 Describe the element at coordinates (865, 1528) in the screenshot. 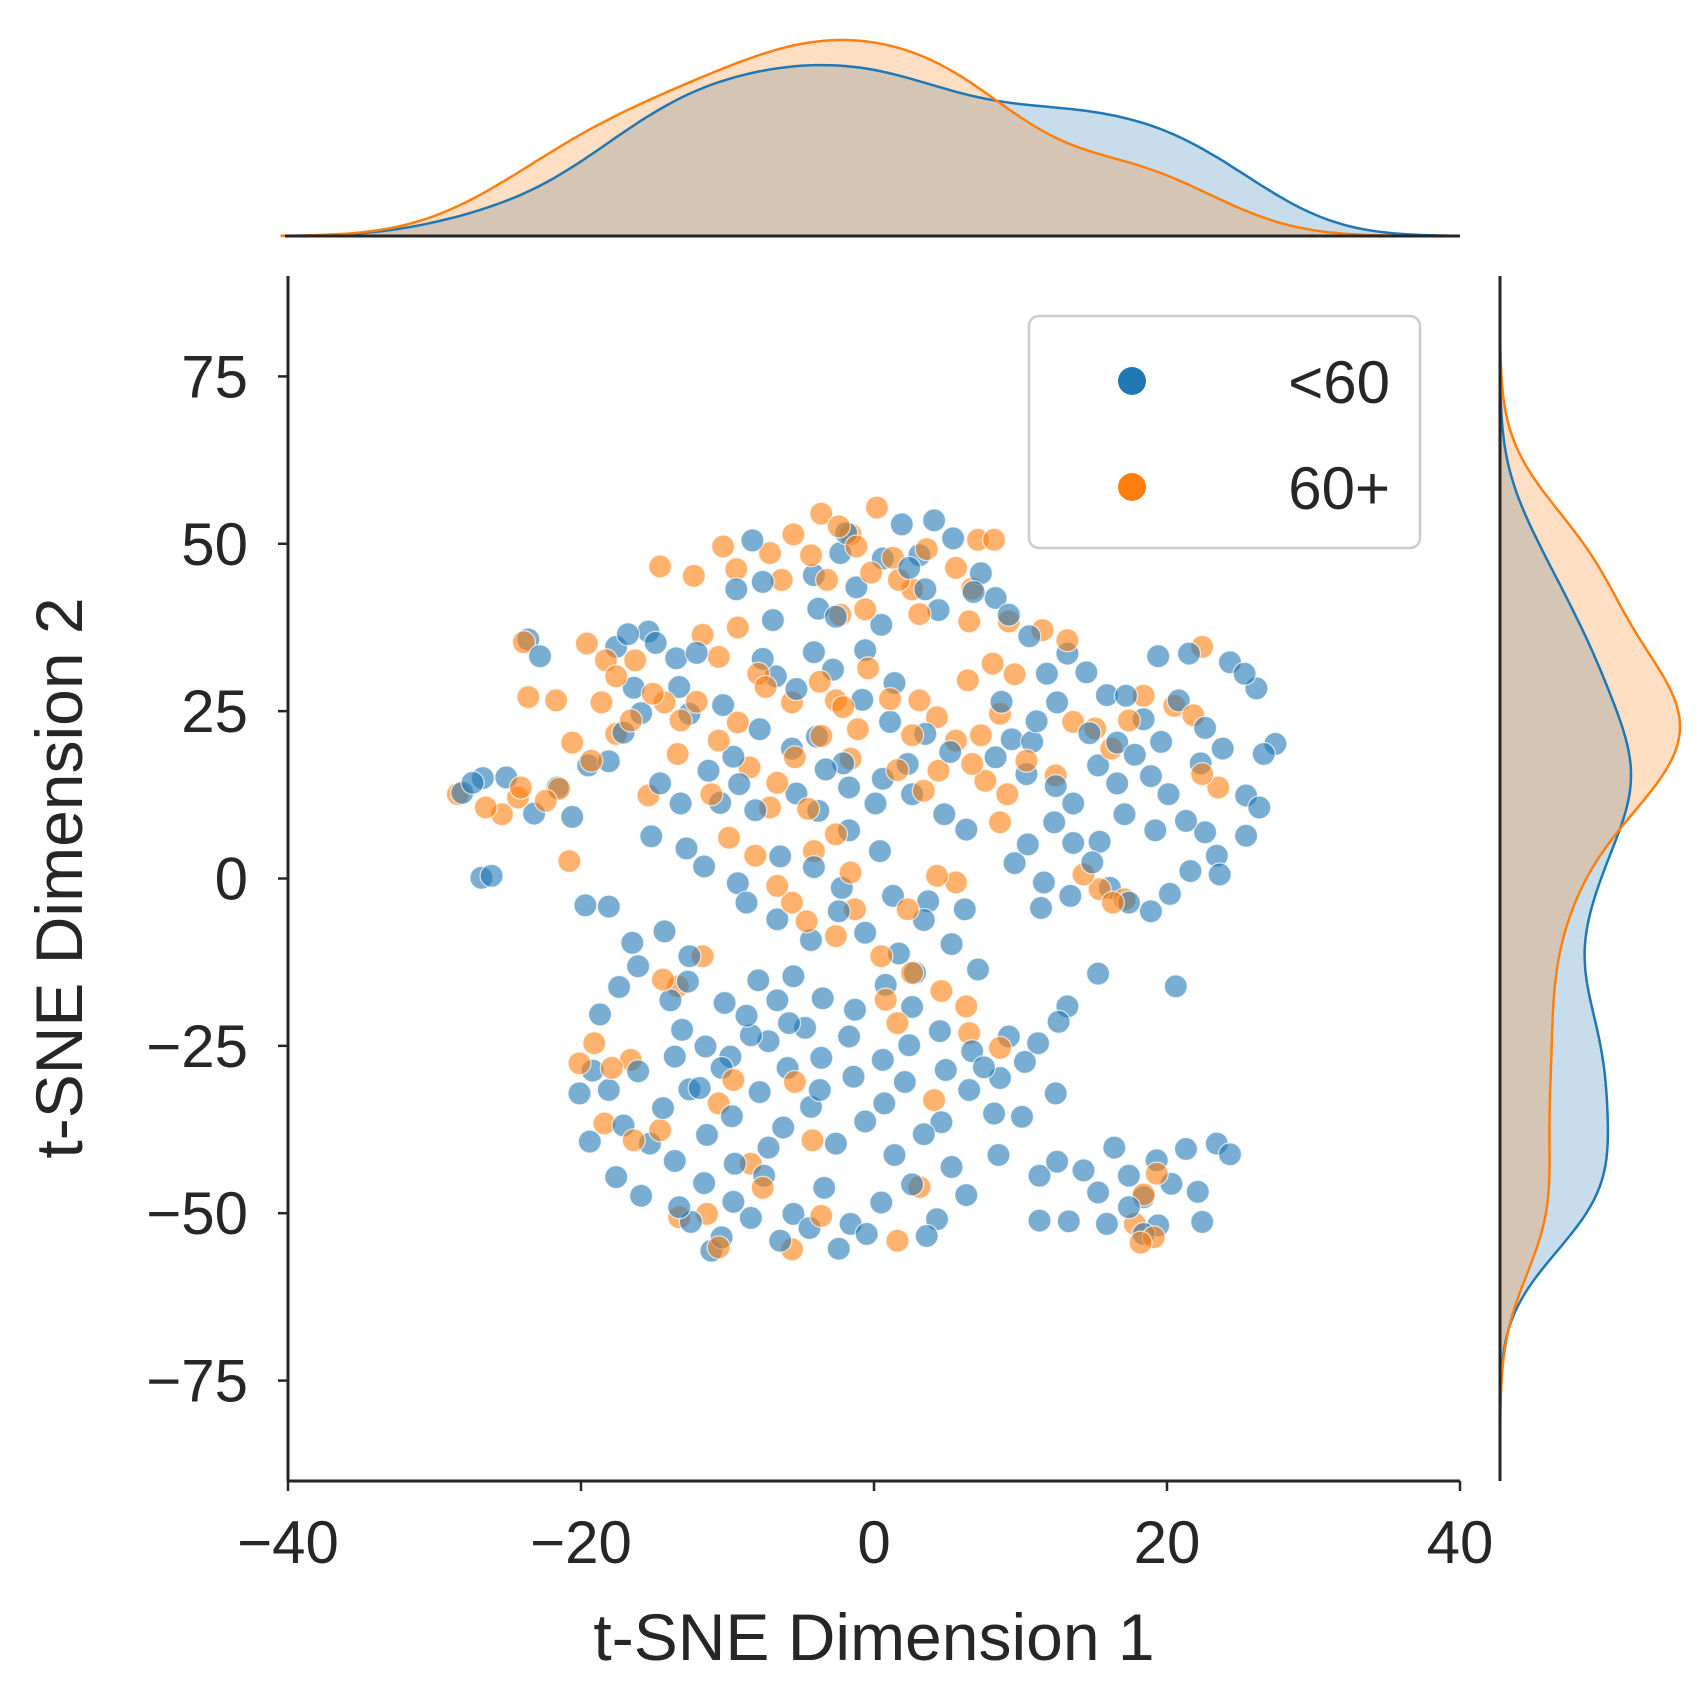

I see `x-axis-ticks: −40 −20 0 20 40` at that location.